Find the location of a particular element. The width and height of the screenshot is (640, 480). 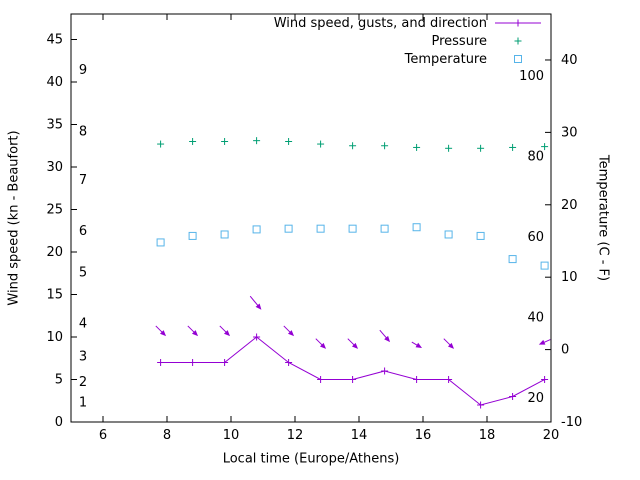

svg-text: 100 is located at coordinates (531, 76).